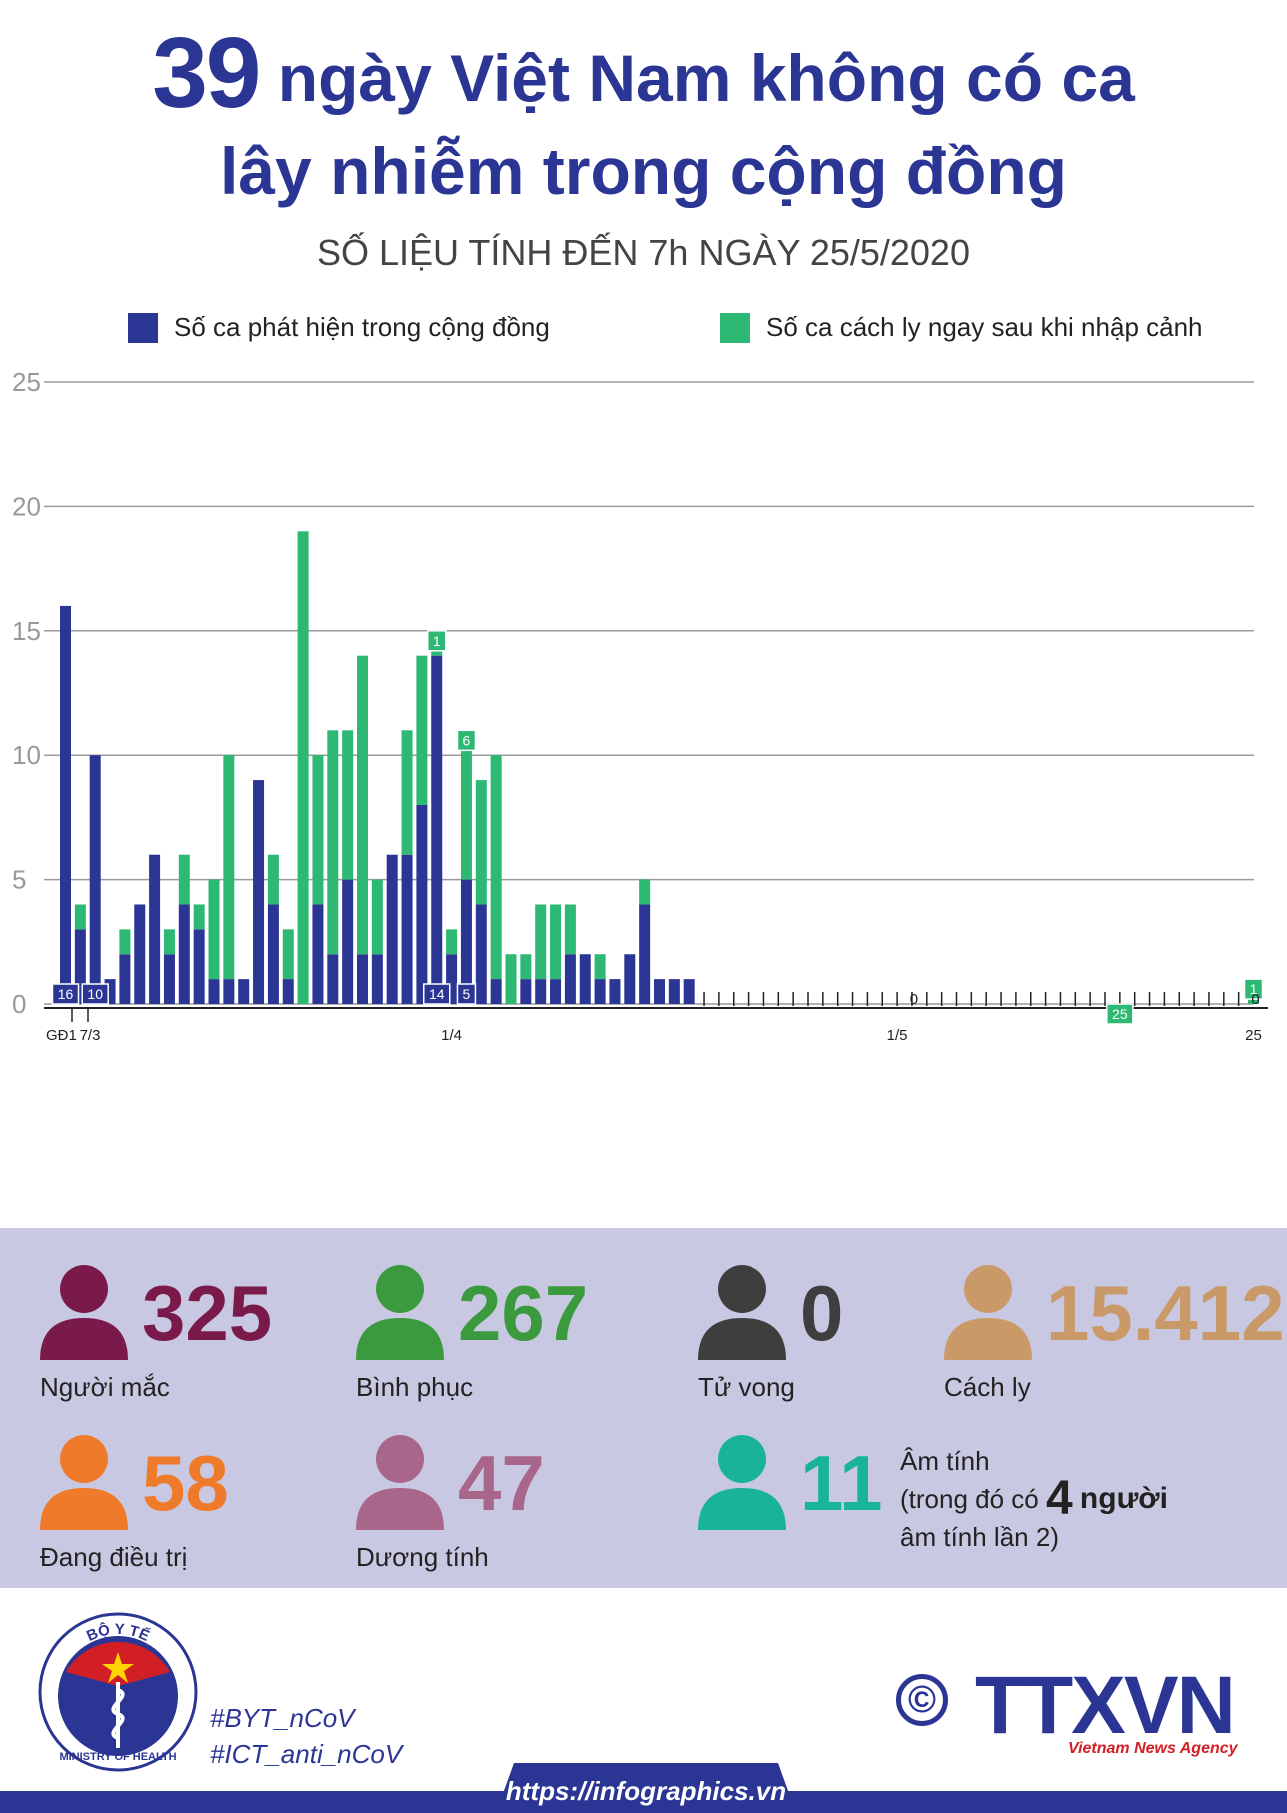  I want to click on negative-count: 4, so click(1059, 1498).